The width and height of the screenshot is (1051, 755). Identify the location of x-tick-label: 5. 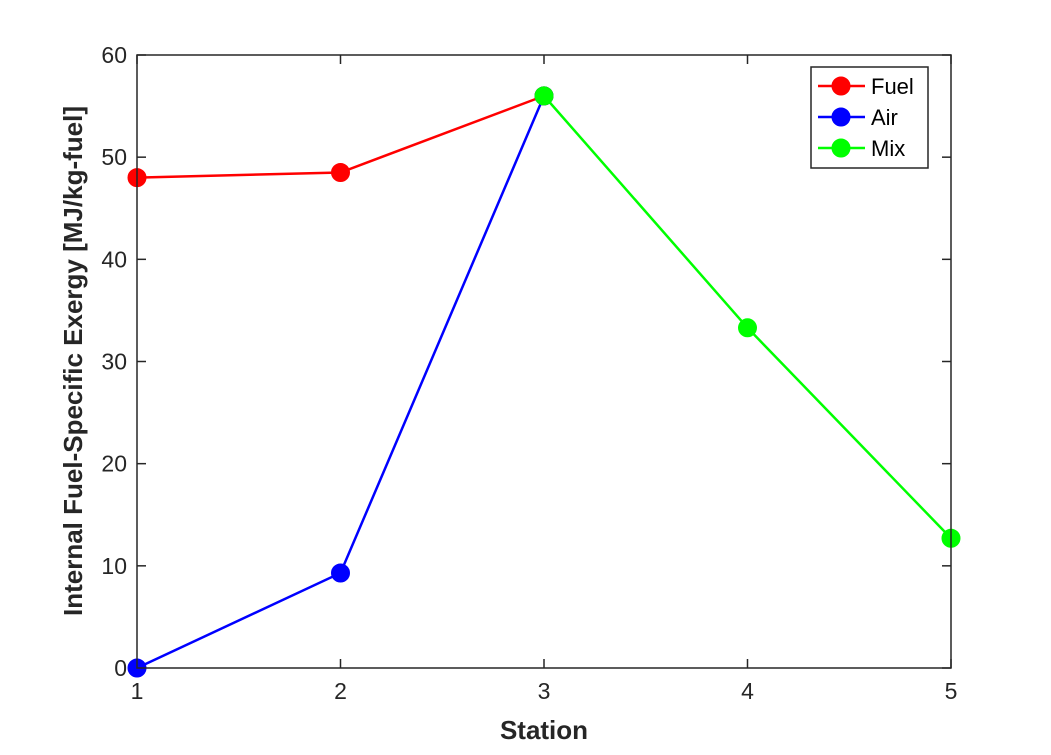
(951, 691).